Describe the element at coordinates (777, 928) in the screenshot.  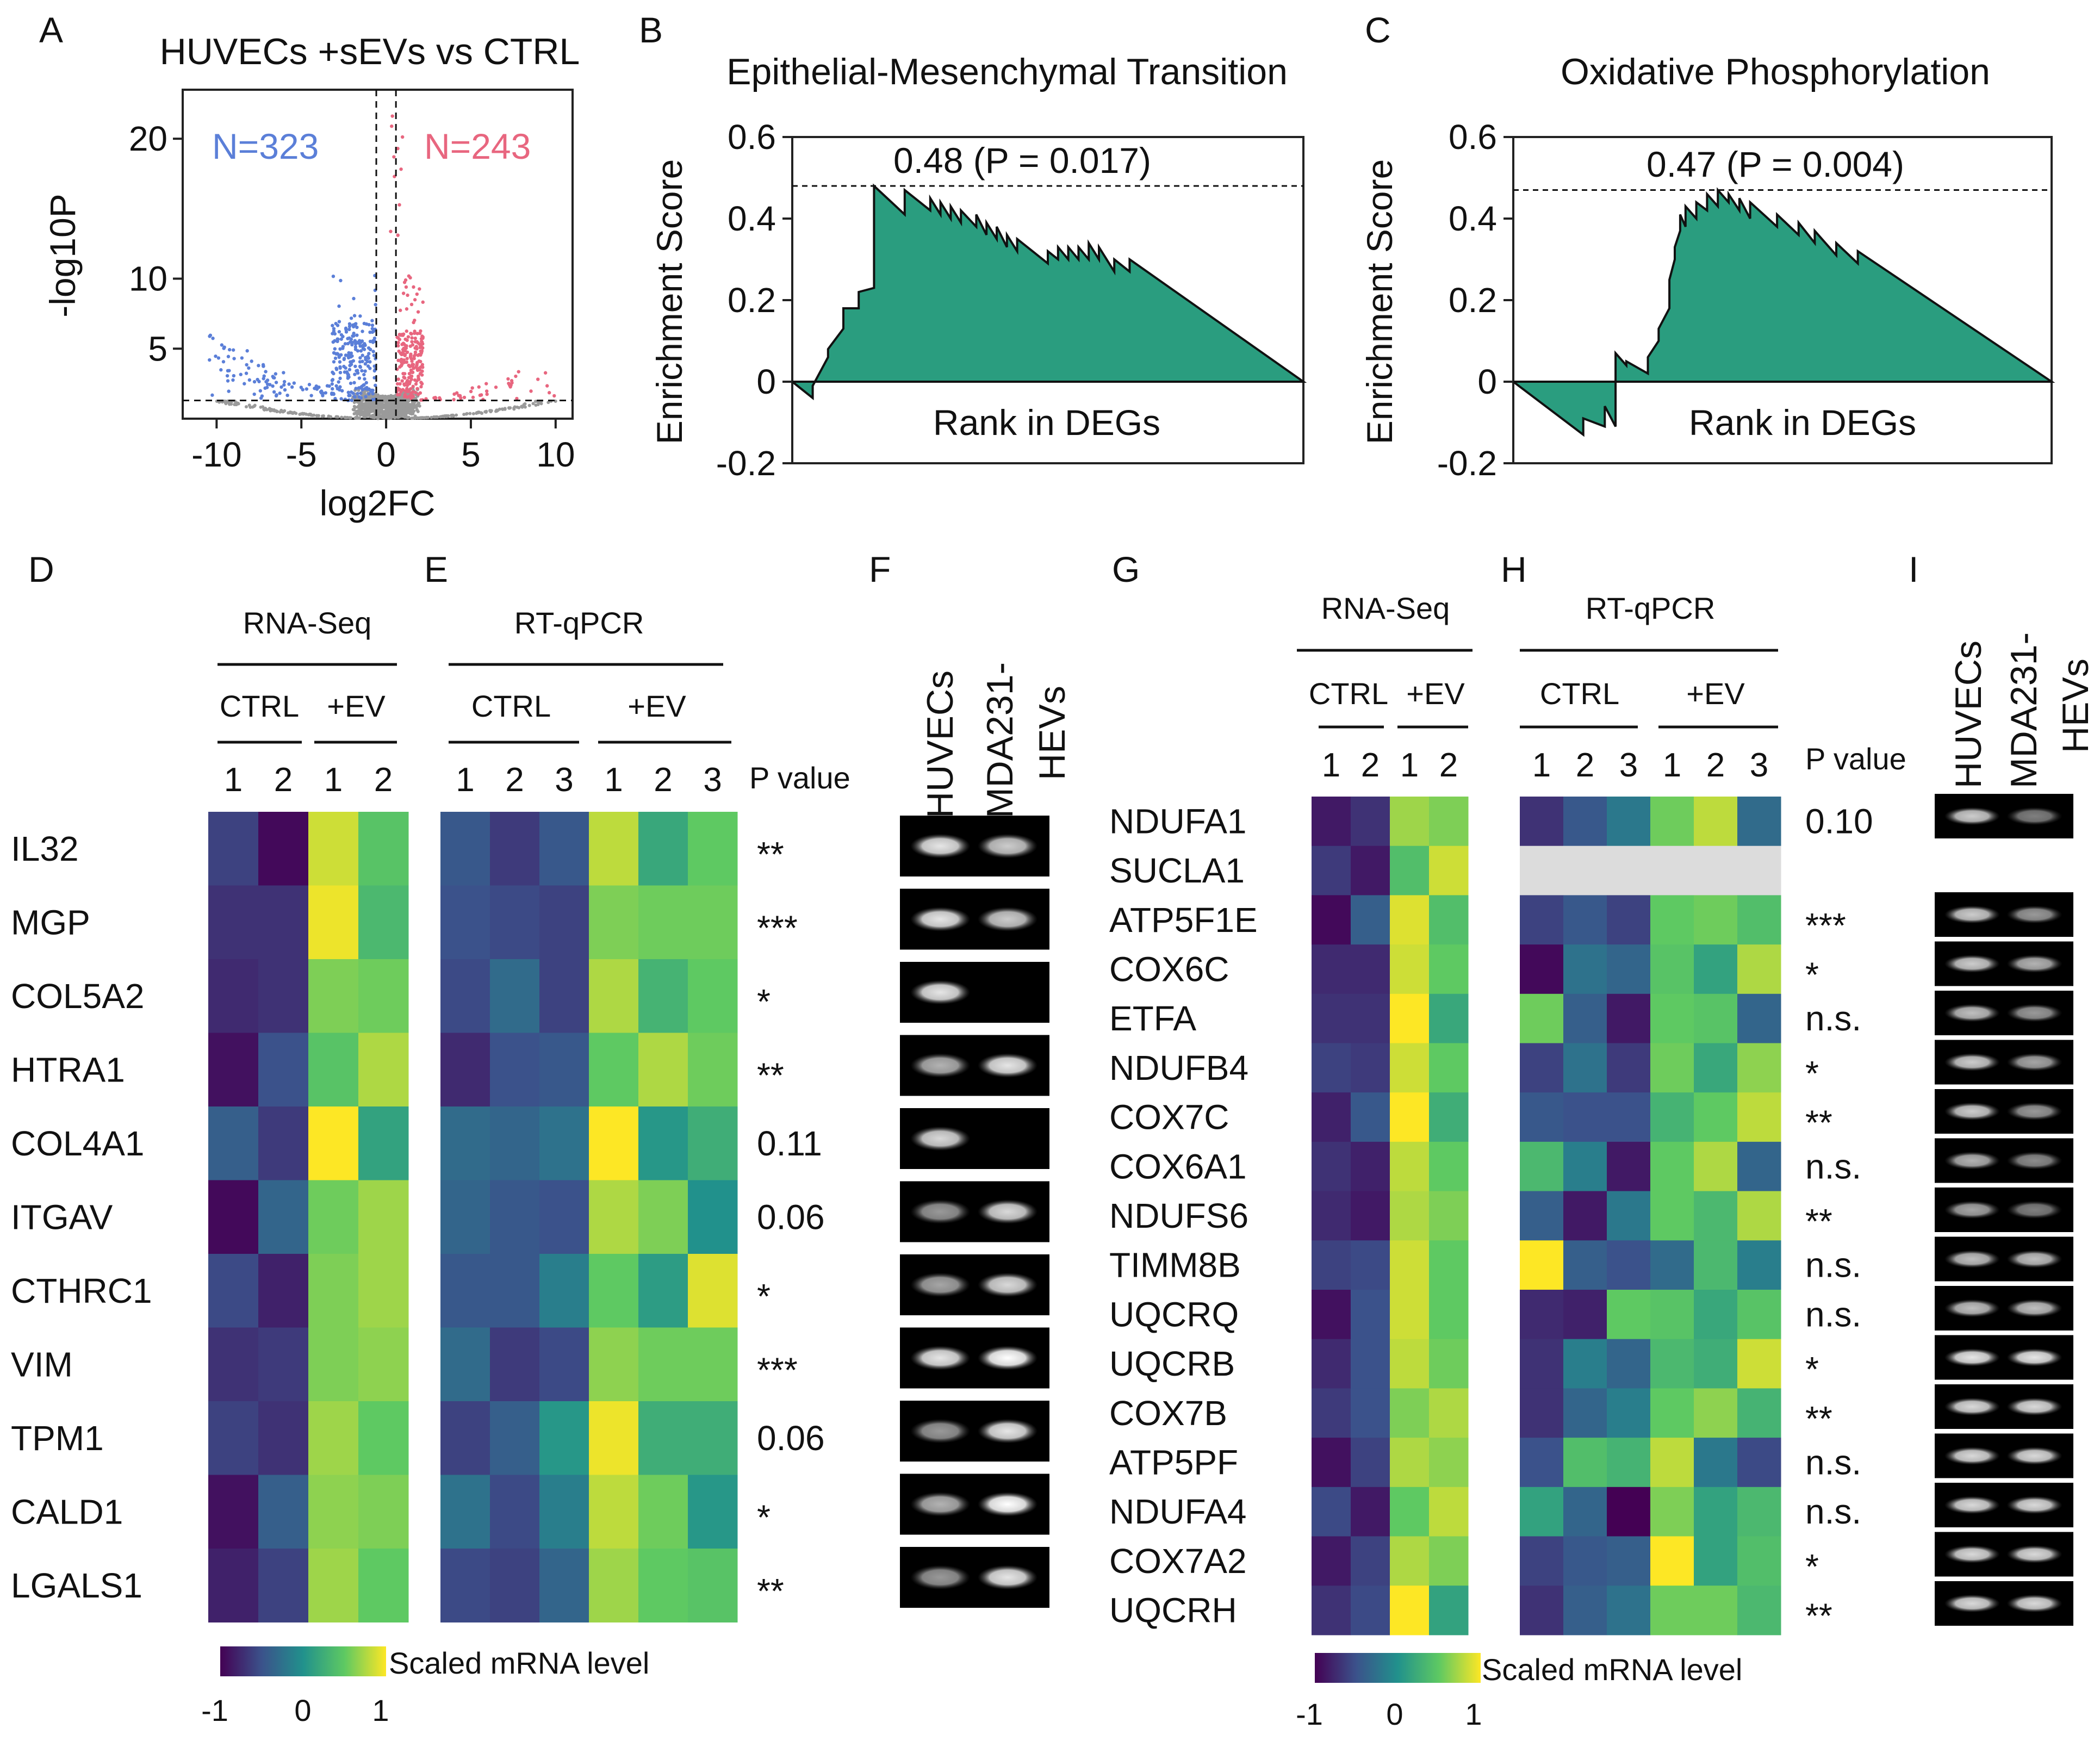
I see `pvalue-label: ***` at that location.